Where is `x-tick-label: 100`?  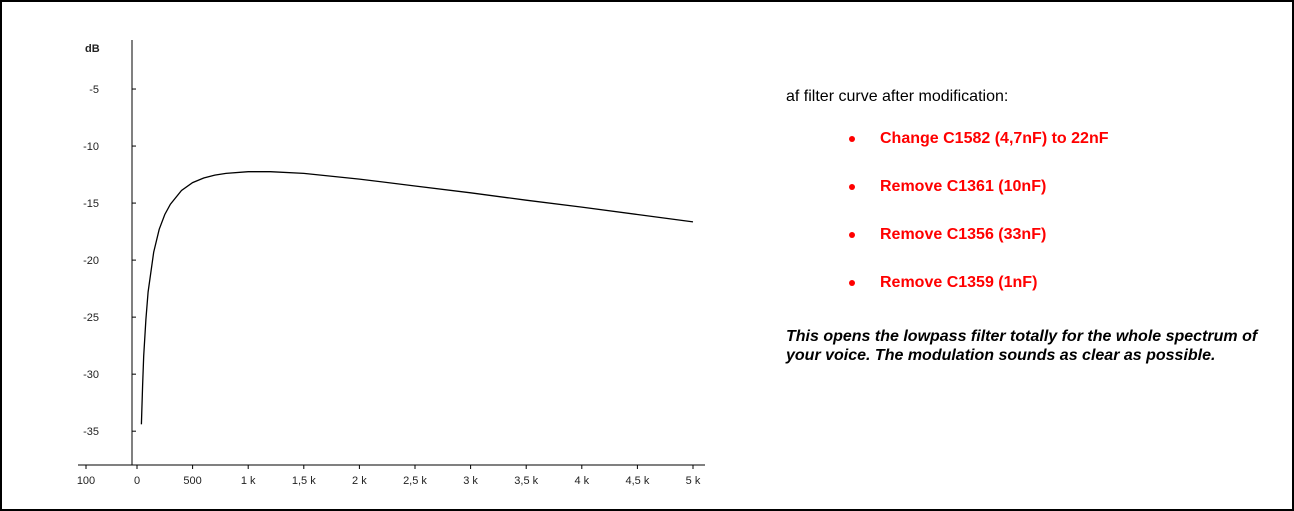
x-tick-label: 100 is located at coordinates (86, 481).